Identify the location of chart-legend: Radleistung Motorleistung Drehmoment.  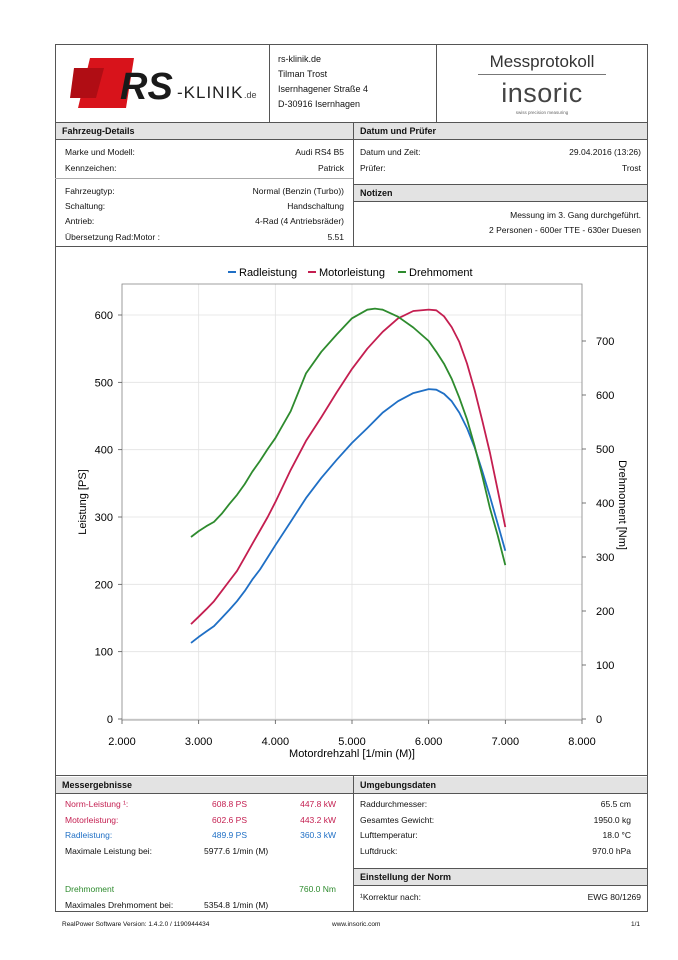
(350, 273).